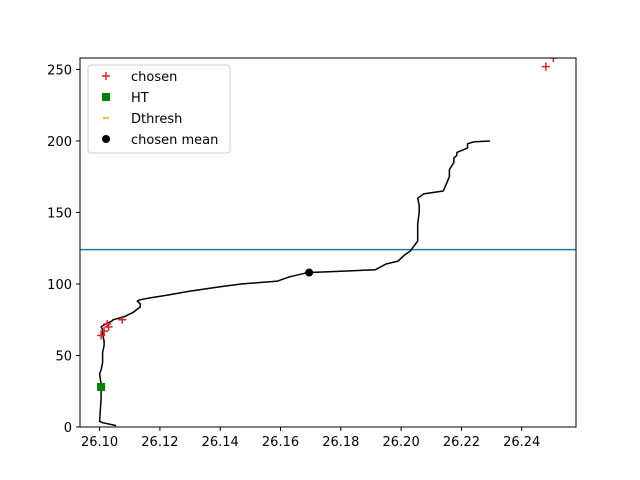  I want to click on x-tick-label: 26.12, so click(159, 442).